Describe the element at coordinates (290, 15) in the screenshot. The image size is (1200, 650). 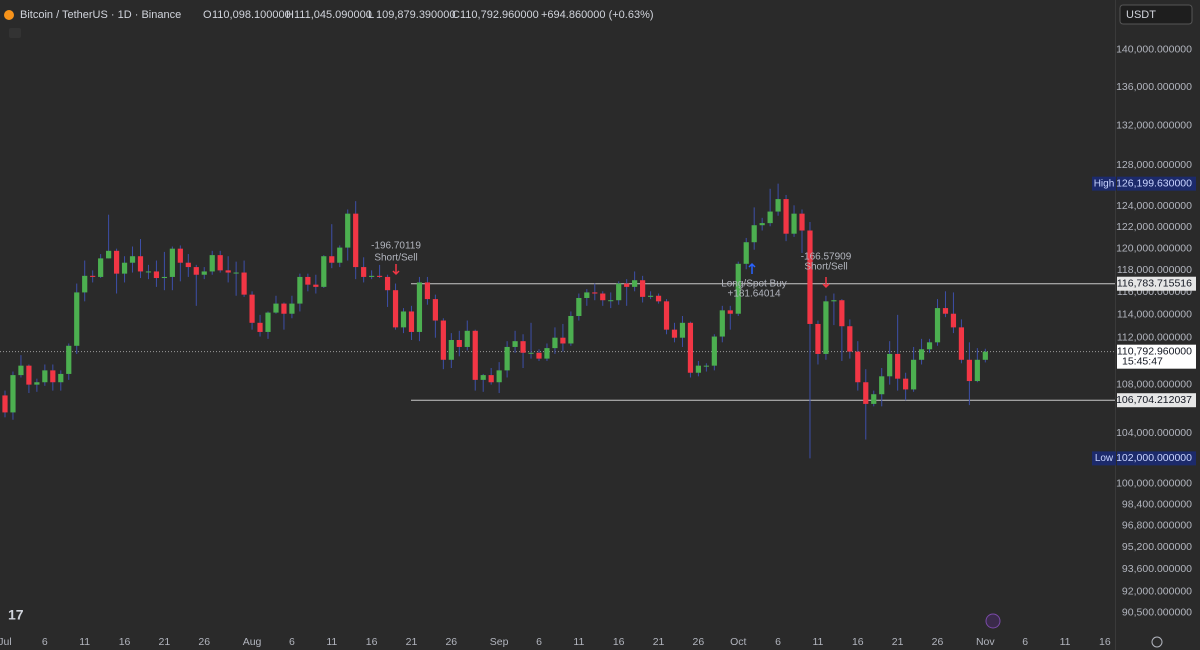
I see `legend-key: H` at that location.